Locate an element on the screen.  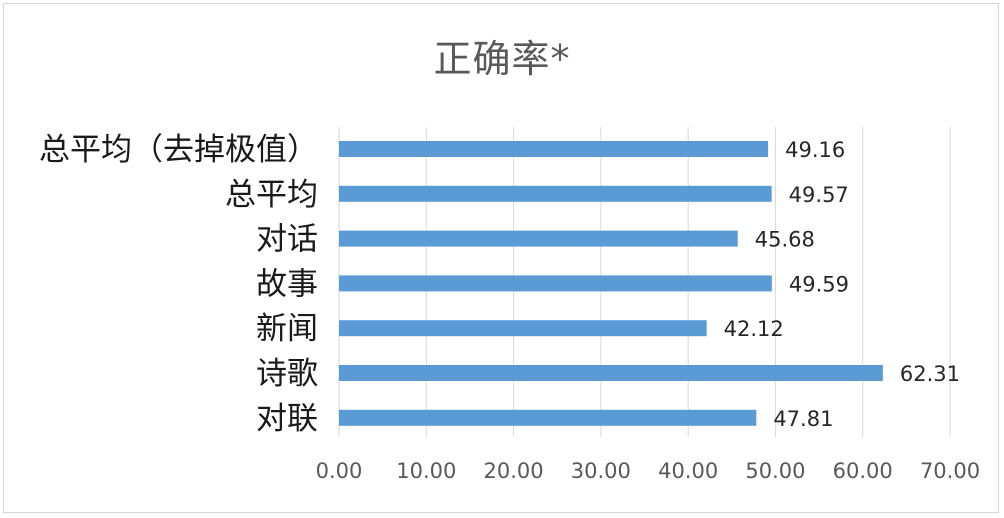
x-tick-label: 0.00 is located at coordinates (339, 471).